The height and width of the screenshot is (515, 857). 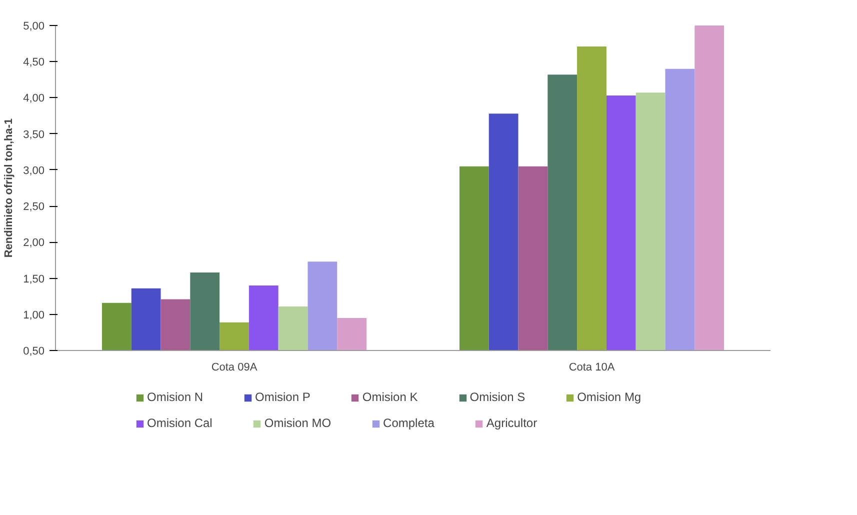 I want to click on y-tick-label: 1,50, so click(x=34, y=279).